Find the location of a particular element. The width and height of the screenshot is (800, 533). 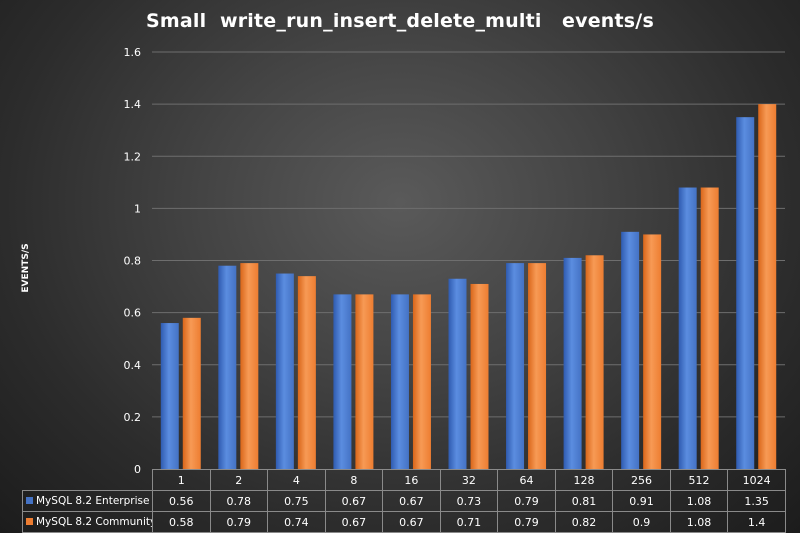

data-label: 0.82 is located at coordinates (584, 522).